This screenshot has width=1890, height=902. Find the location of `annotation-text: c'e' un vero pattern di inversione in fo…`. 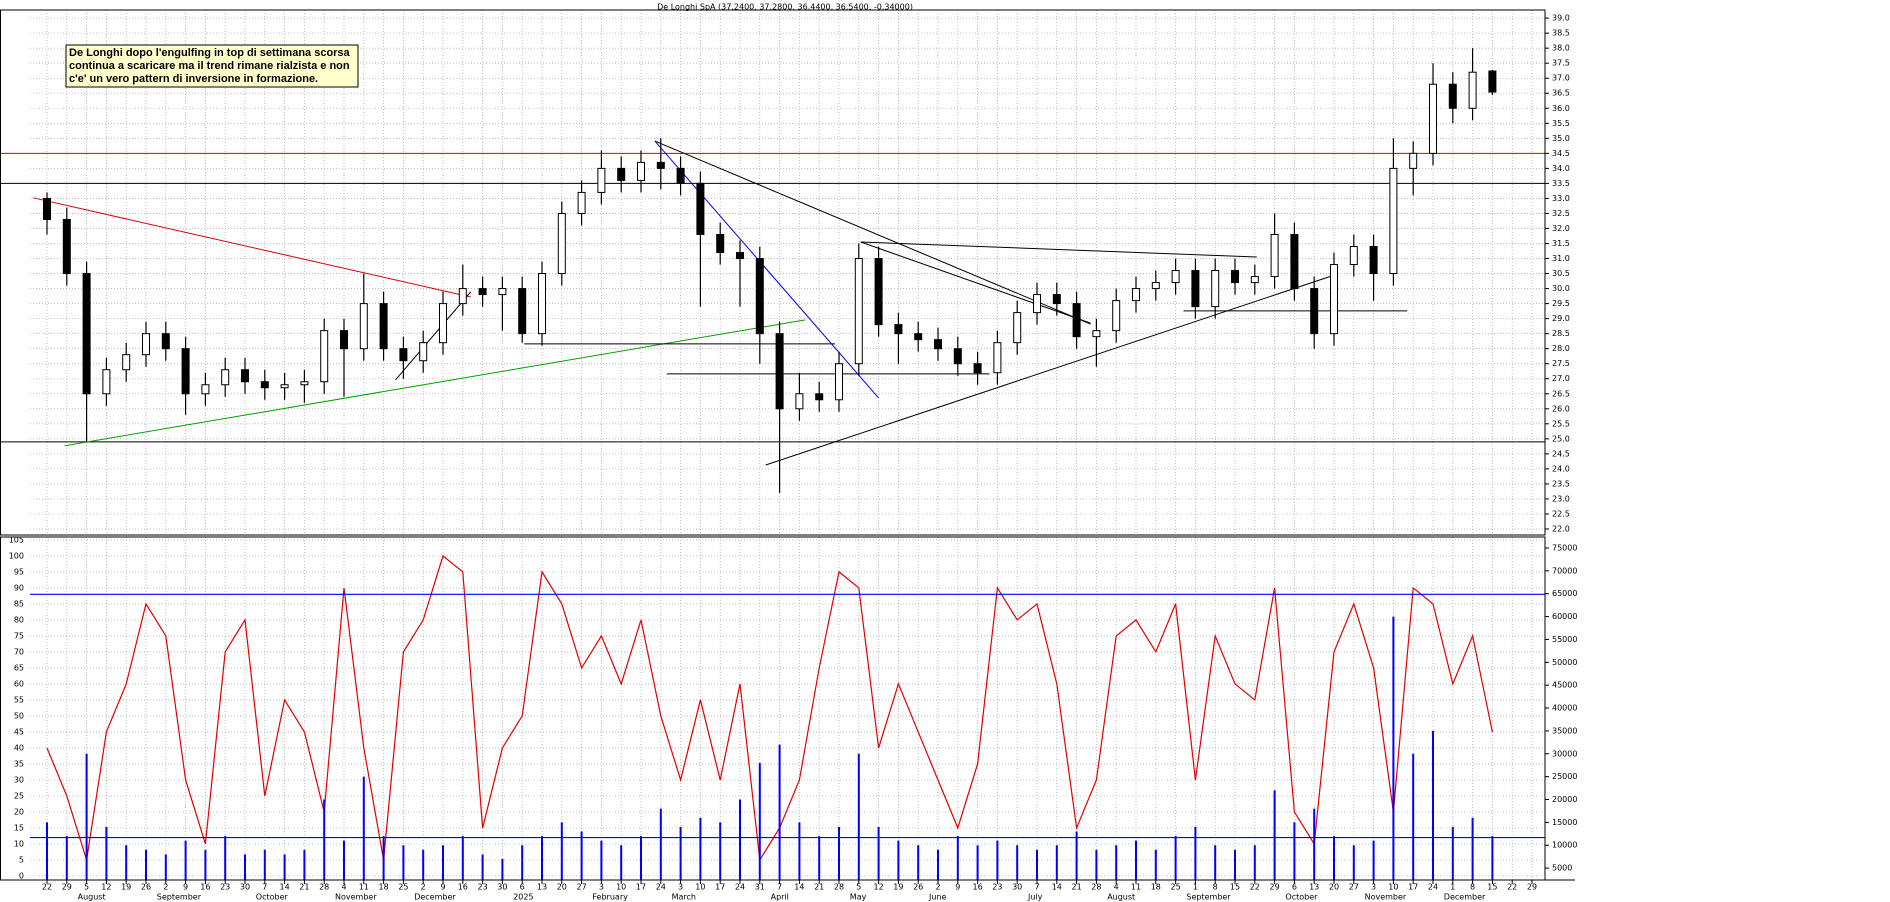

annotation-text: c'e' un vero pattern di inversione in fo… is located at coordinates (193, 79).